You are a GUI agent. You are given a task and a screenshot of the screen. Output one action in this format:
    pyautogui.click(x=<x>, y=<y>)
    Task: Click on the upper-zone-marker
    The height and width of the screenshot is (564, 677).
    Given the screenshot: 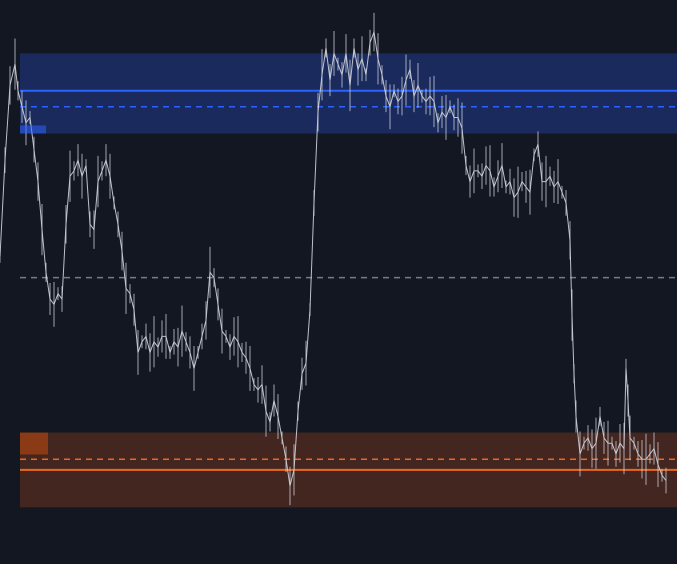 What is the action you would take?
    pyautogui.click(x=33, y=129)
    